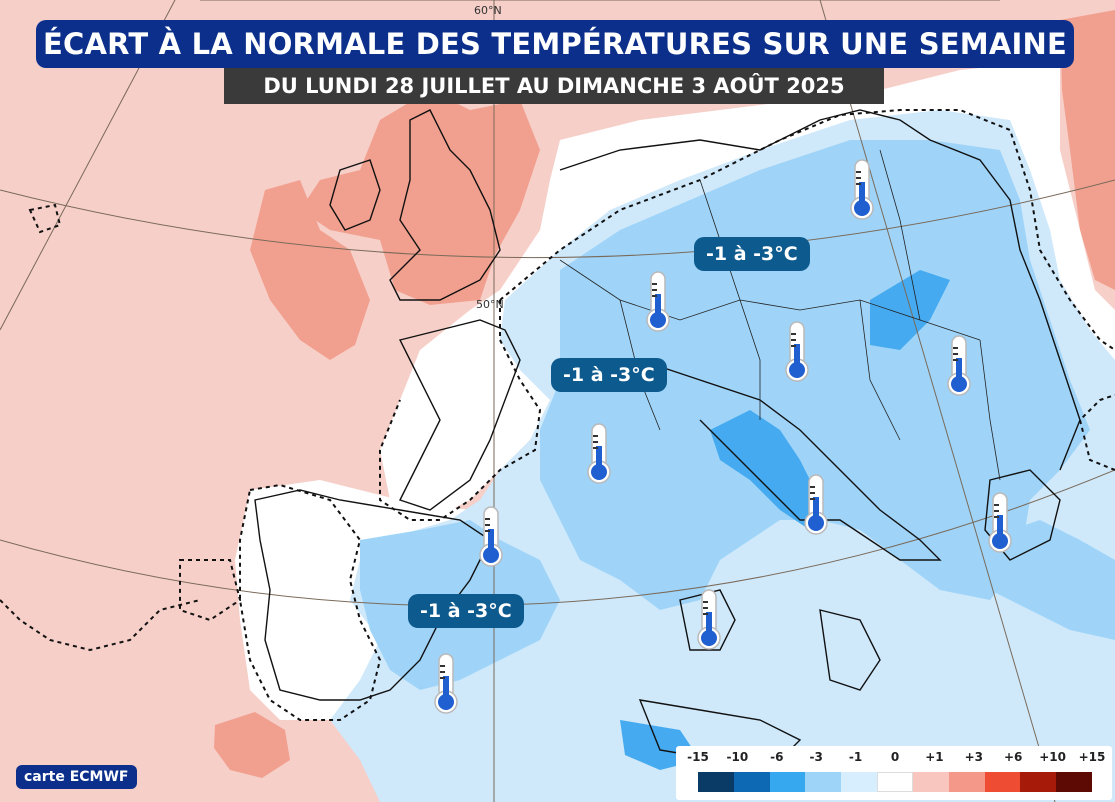 This screenshot has width=1115, height=802. Describe the element at coordinates (420, 197) in the screenshot. I see `warm-area-british-isles` at that location.